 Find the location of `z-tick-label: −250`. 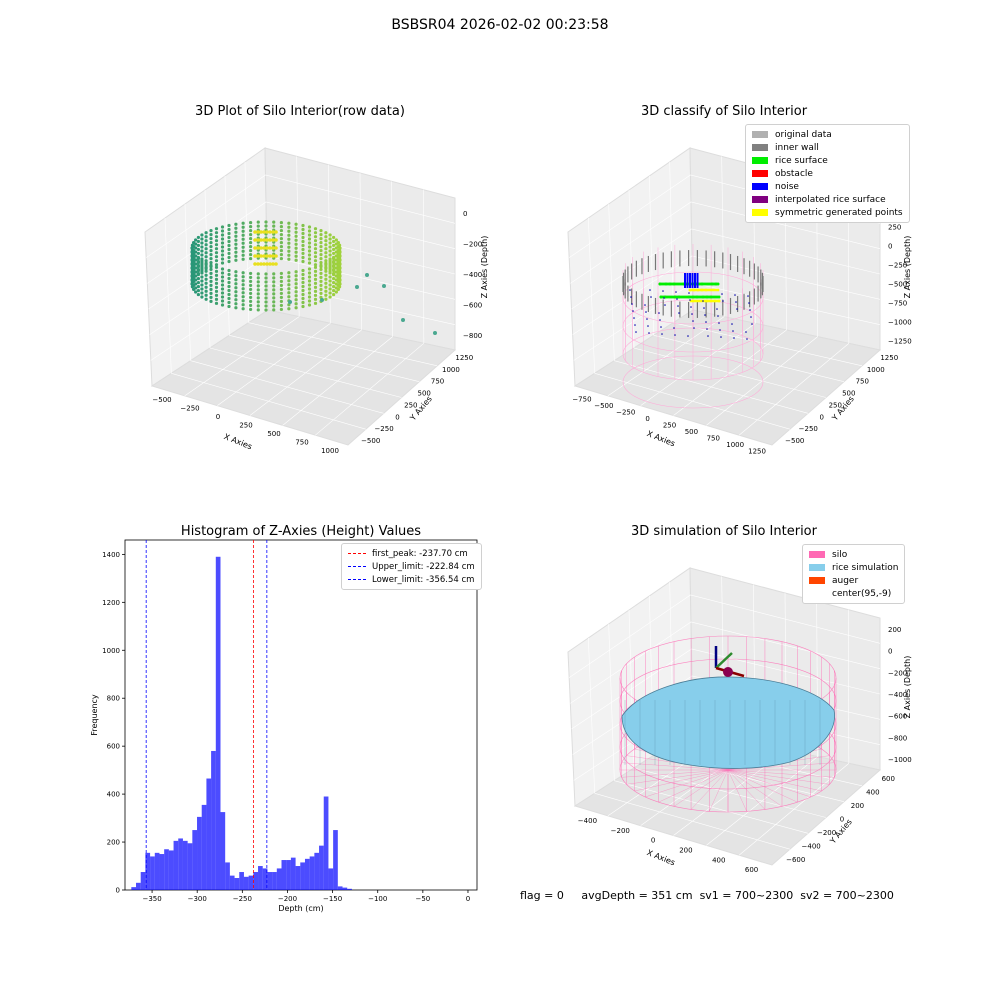

z-tick-label: −250 is located at coordinates (897, 266).